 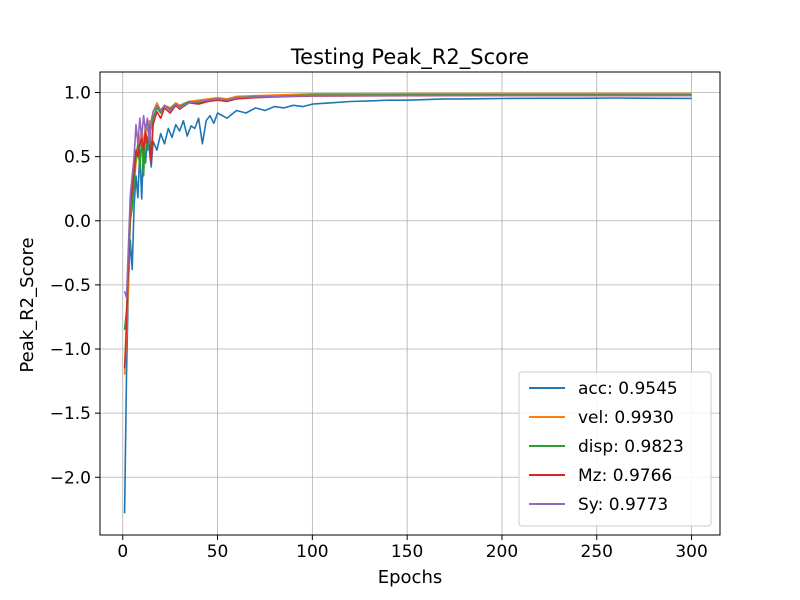 What do you see at coordinates (502, 552) in the screenshot?
I see `x-tick-label: 200` at bounding box center [502, 552].